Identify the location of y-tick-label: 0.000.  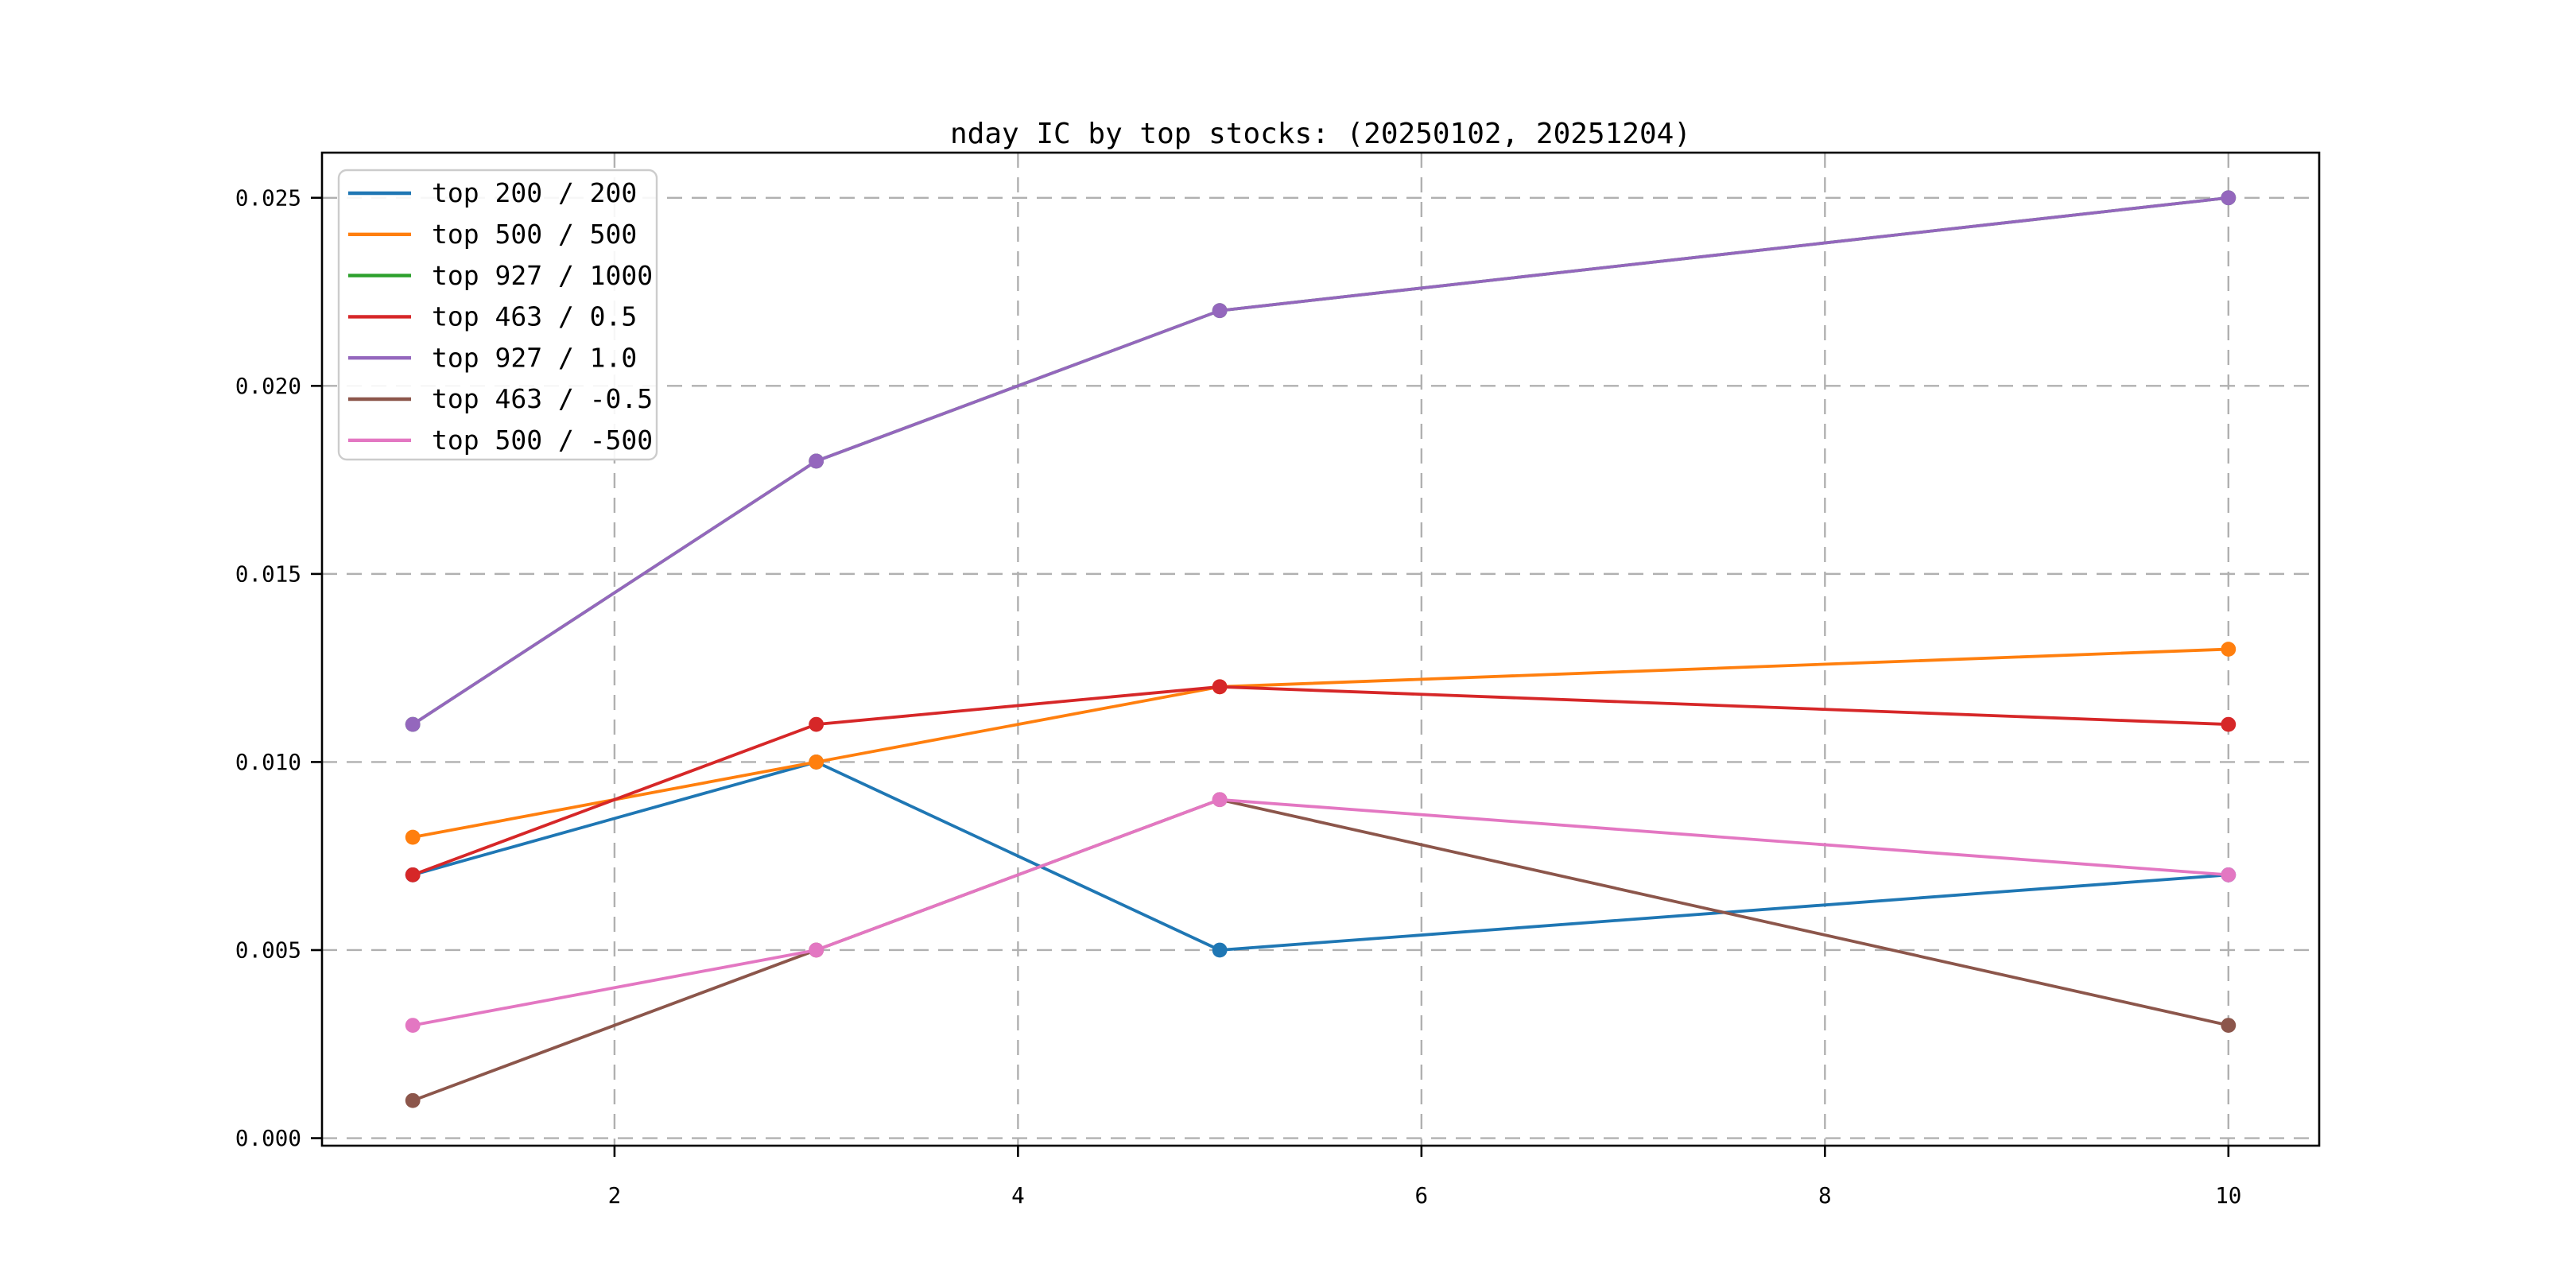
(268, 1138).